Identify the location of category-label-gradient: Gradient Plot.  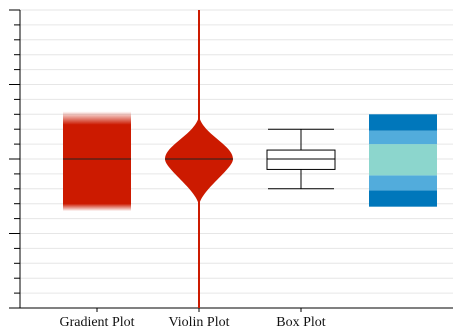
(96, 322).